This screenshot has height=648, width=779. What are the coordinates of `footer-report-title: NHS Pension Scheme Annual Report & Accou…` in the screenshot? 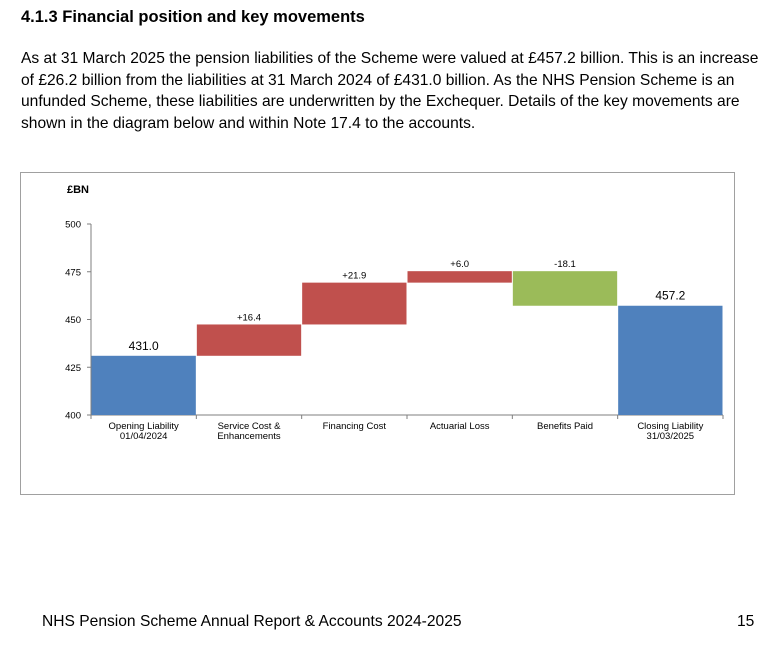 It's located at (252, 621).